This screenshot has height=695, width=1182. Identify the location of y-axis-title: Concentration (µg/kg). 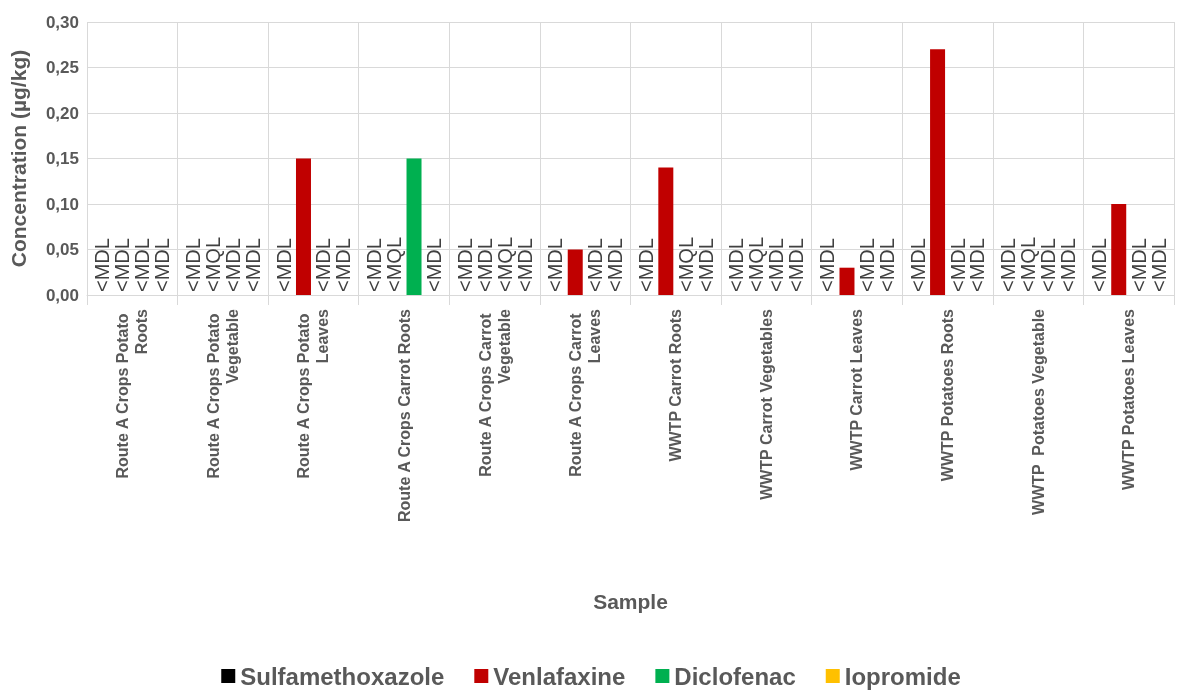
(18, 158).